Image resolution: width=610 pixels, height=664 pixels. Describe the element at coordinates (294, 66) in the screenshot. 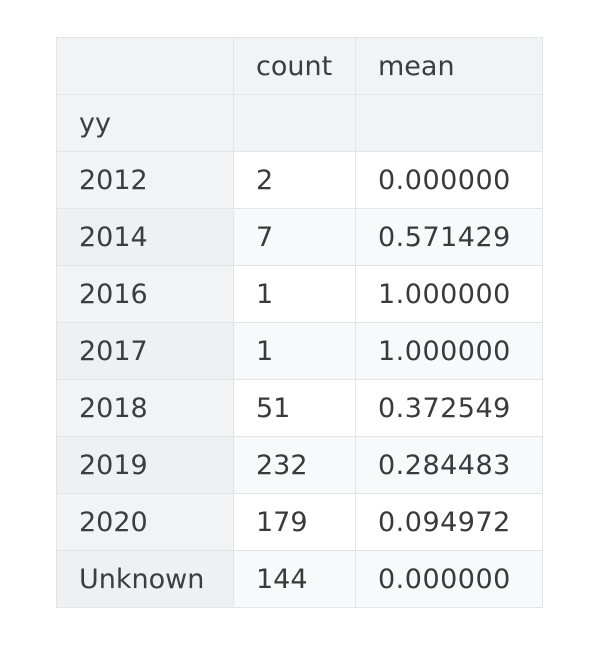

I see `column-header-count: count` at that location.